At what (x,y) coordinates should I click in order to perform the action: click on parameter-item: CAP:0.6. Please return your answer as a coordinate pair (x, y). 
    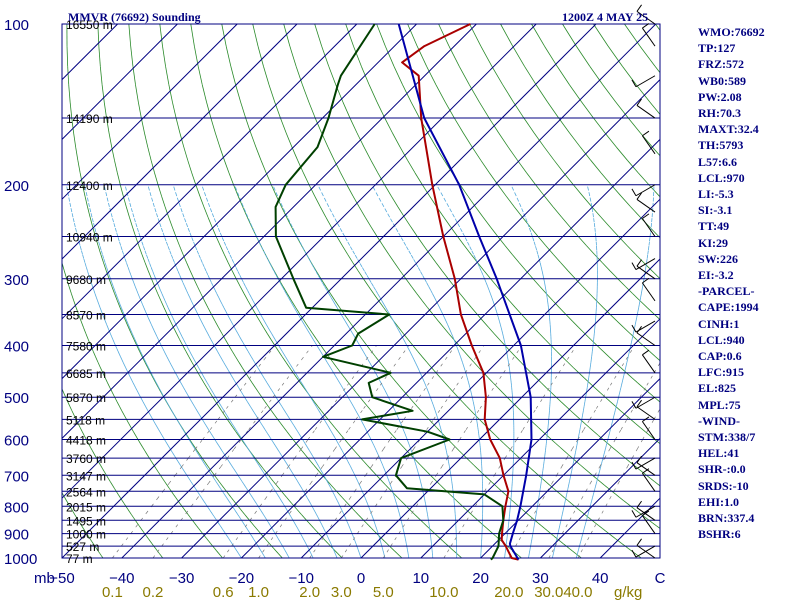
    Looking at the image, I should click on (720, 356).